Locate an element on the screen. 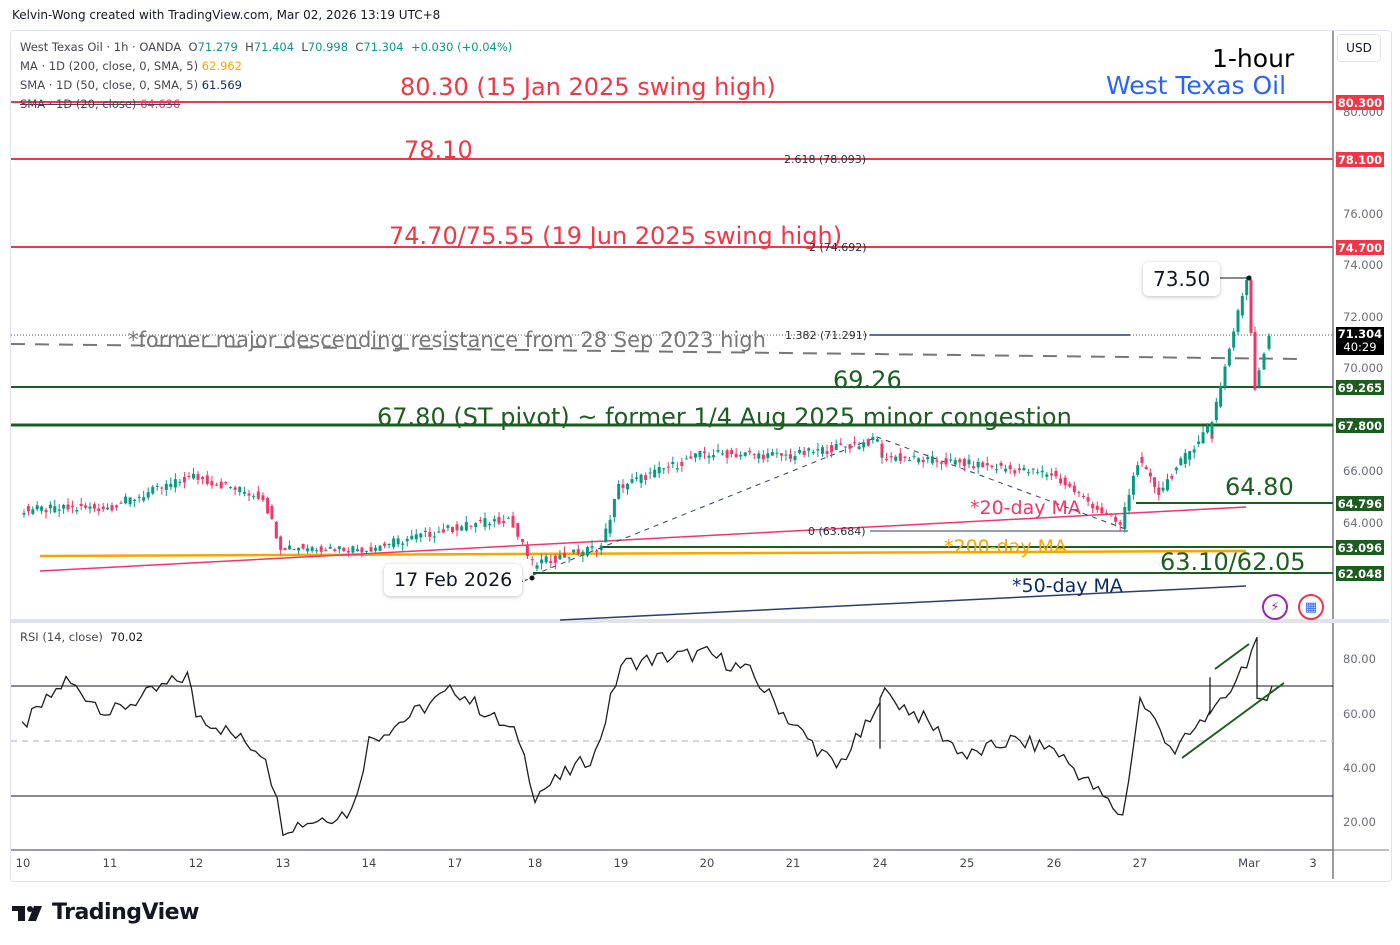 This screenshot has height=945, width=1400. lightning-icon: ⚡ is located at coordinates (1275, 607).